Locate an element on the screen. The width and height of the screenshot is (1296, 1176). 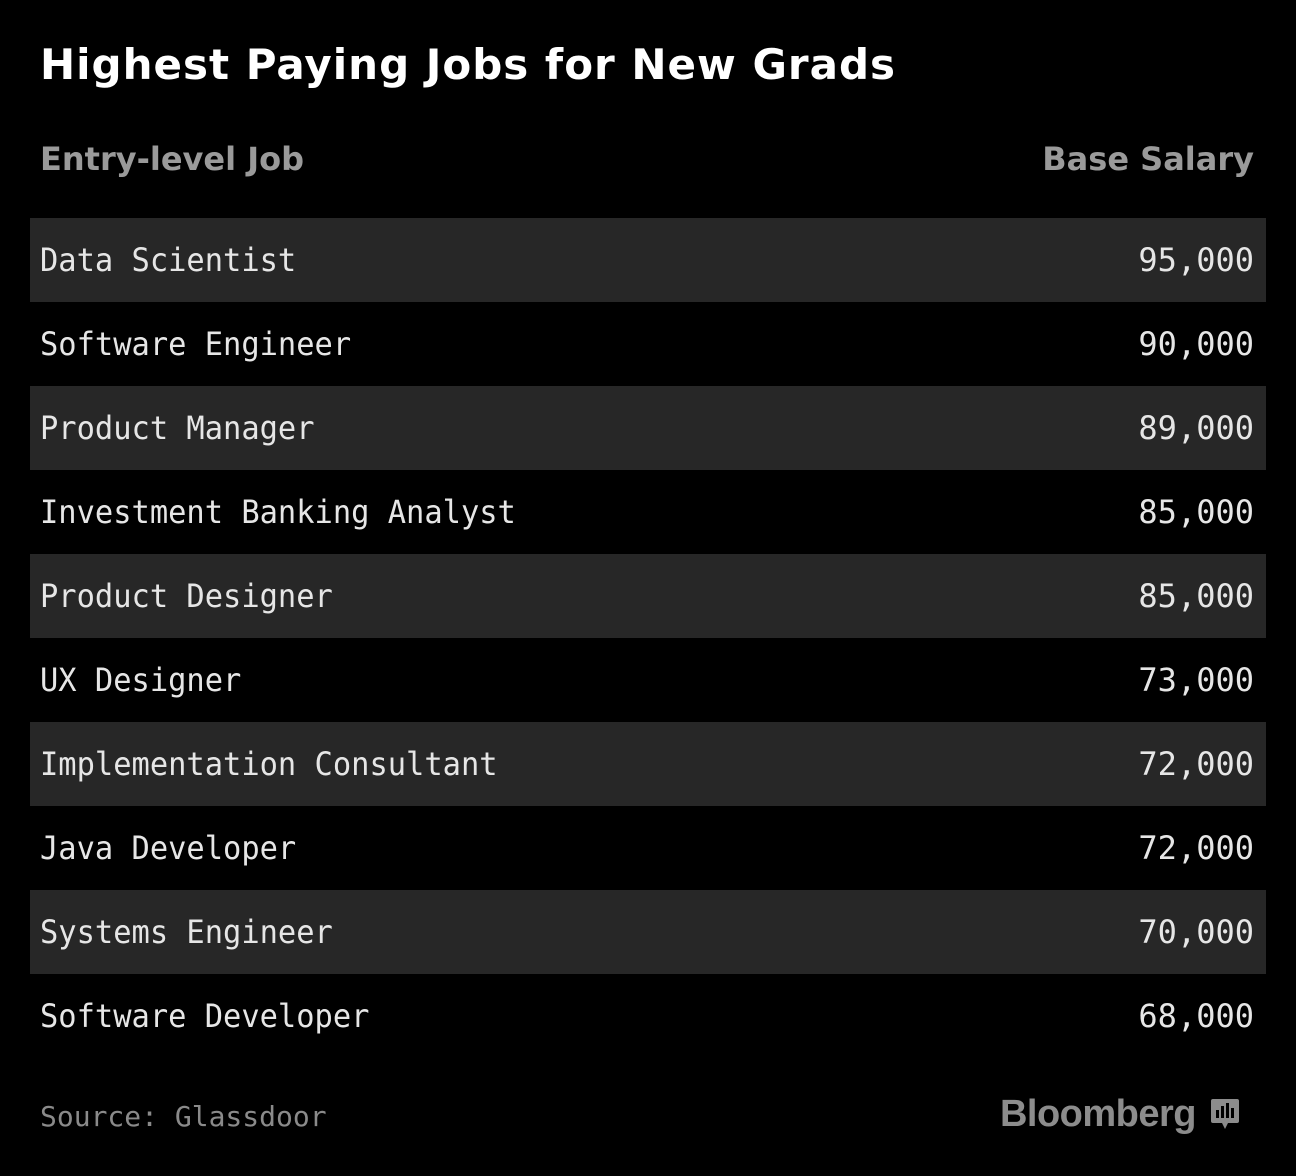
table-row: Product Manager 89,000 is located at coordinates (648, 428).